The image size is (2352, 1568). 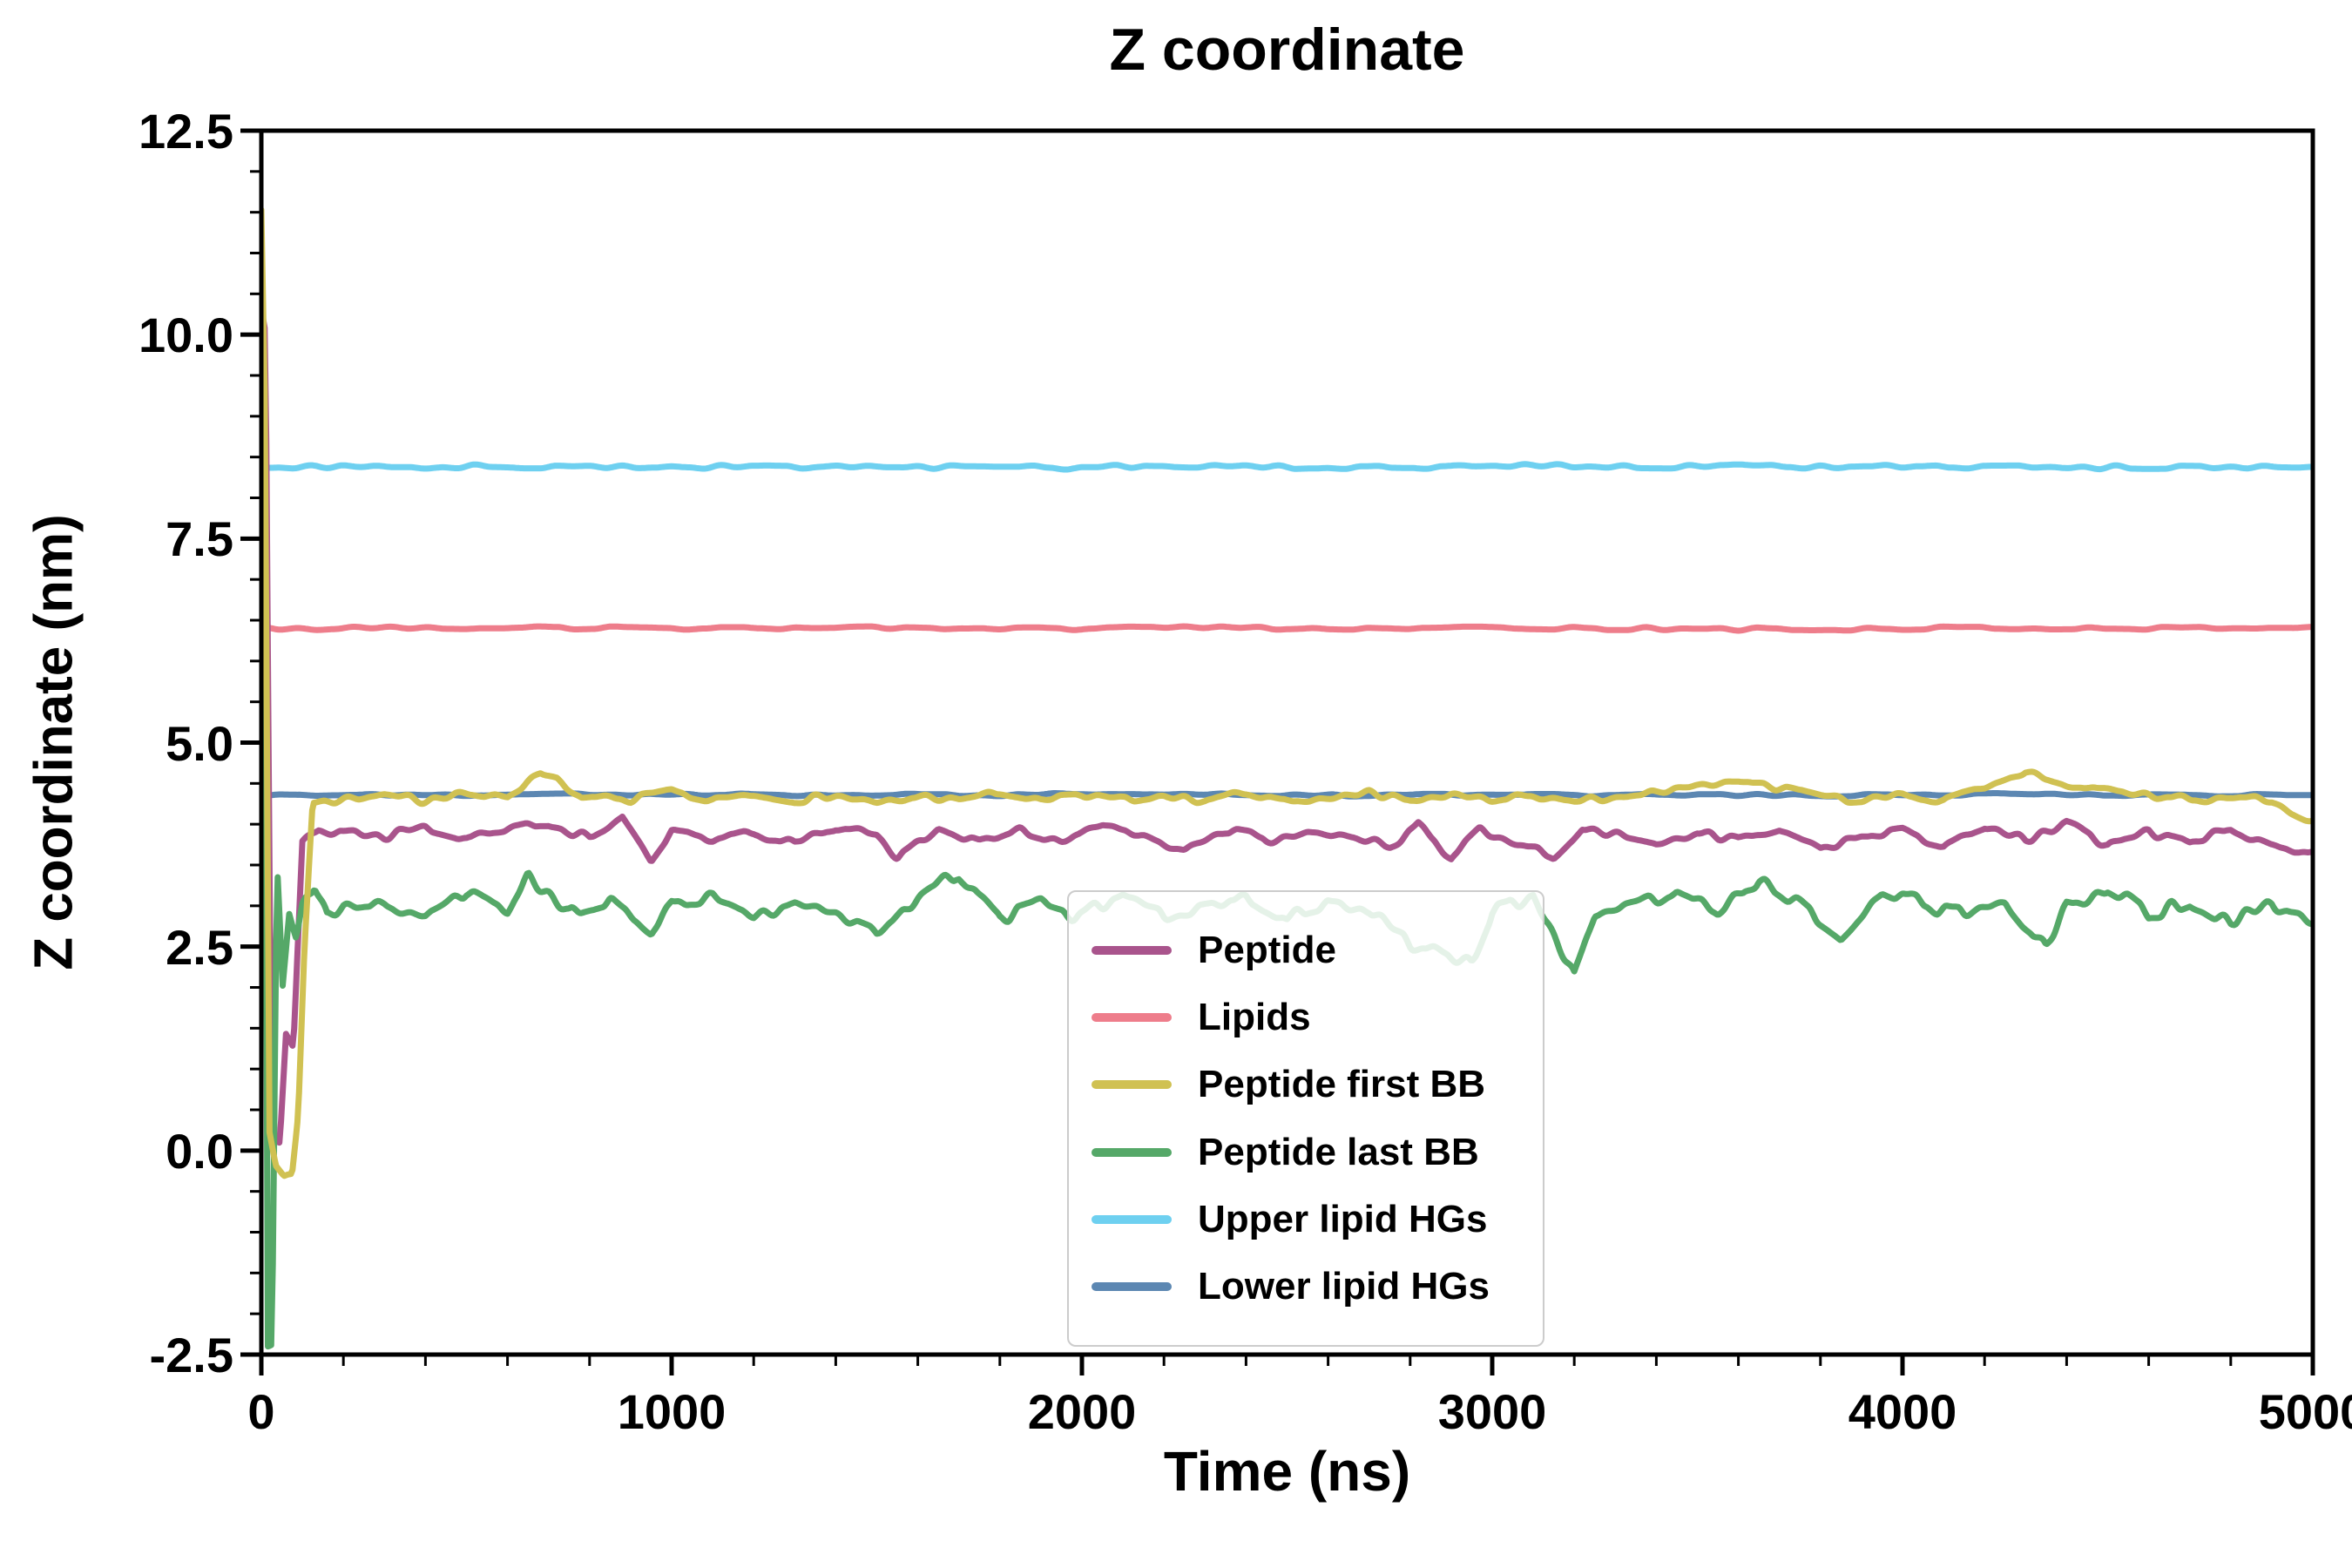 I want to click on y-tick-label: -2.5, so click(x=191, y=1355).